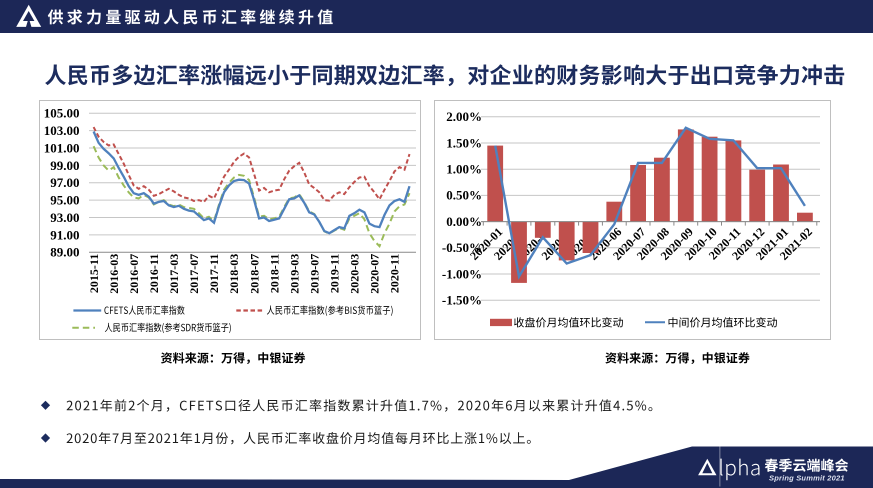 This screenshot has width=873, height=488. Describe the element at coordinates (214, 273) in the screenshot. I see `svg-text: 2017-11` at that location.